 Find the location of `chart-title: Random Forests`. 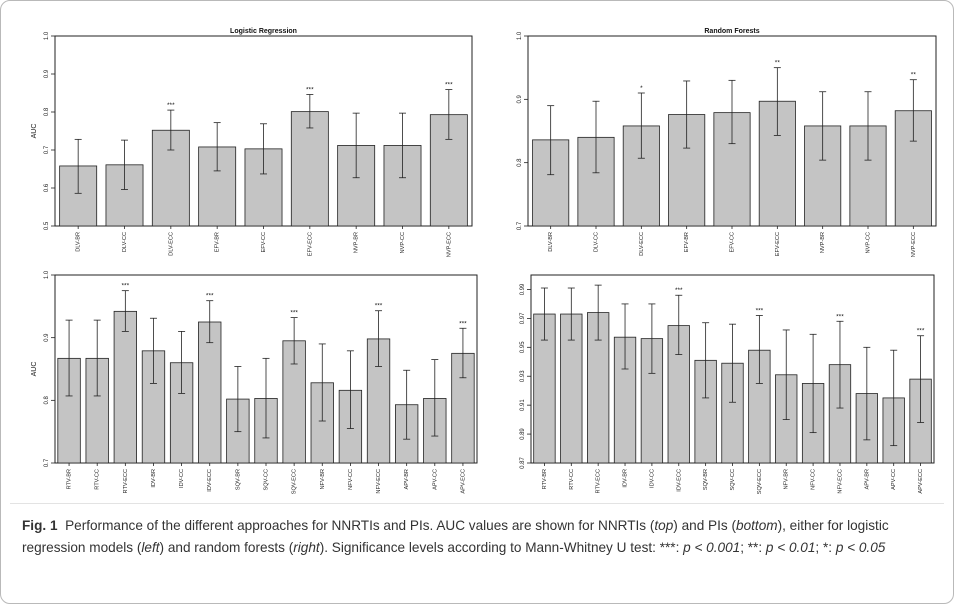

chart-title: Random Forests is located at coordinates (731, 31).